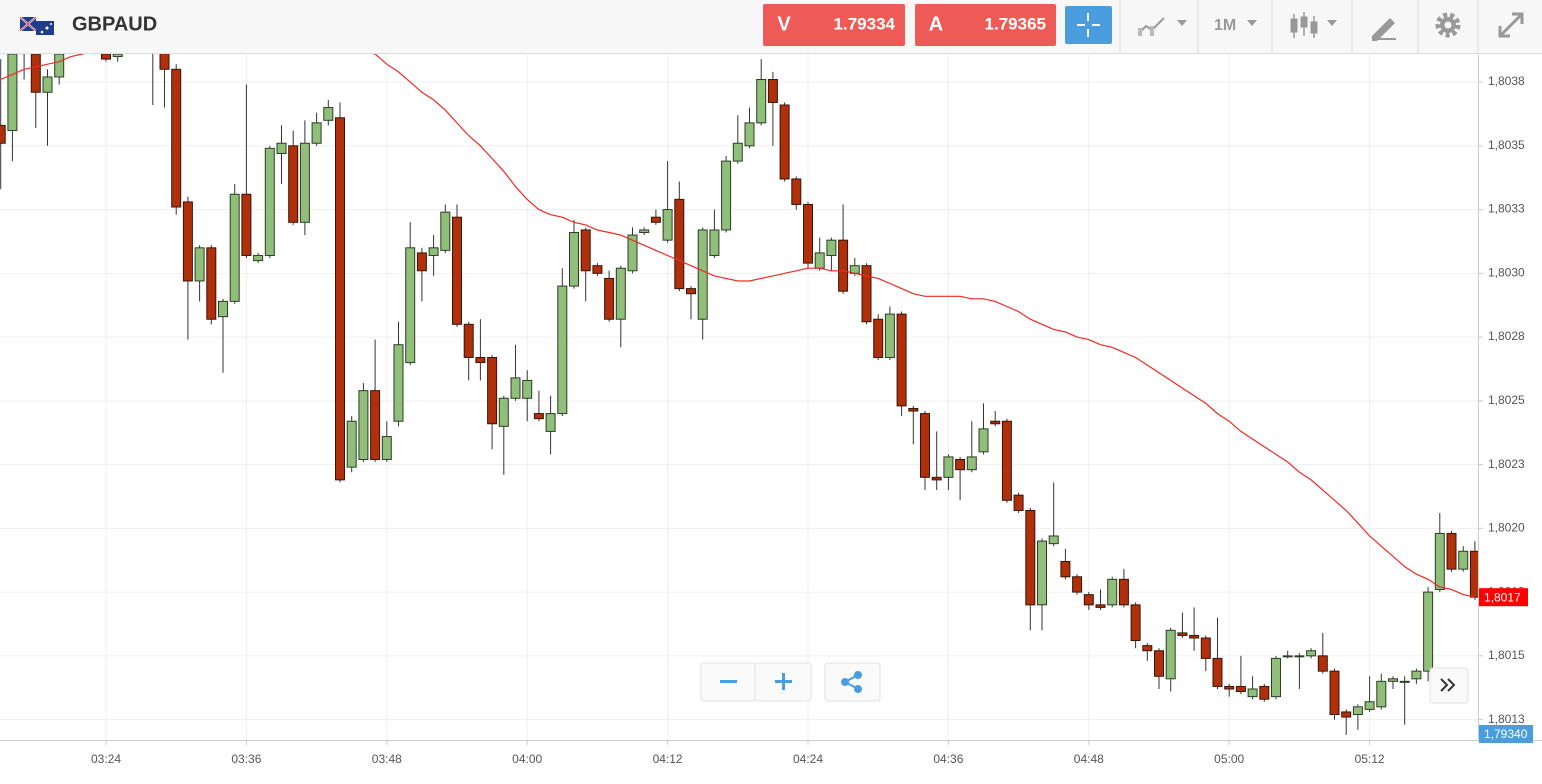 This screenshot has height=784, width=1542. I want to click on timeframe-button: 1M, so click(1235, 25).